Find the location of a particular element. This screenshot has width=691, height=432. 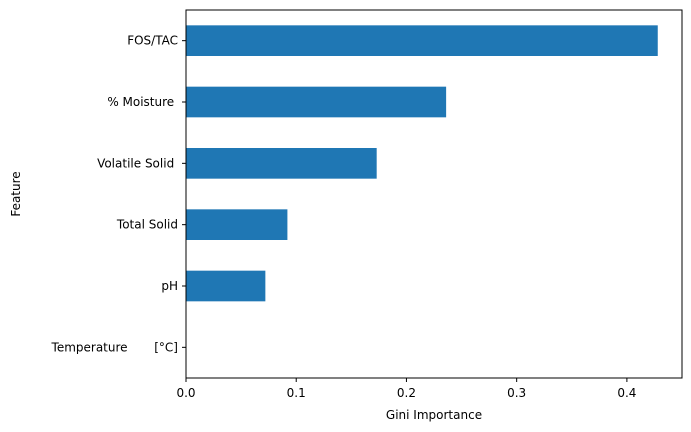

x-tick-label: 0.3 is located at coordinates (516, 393).